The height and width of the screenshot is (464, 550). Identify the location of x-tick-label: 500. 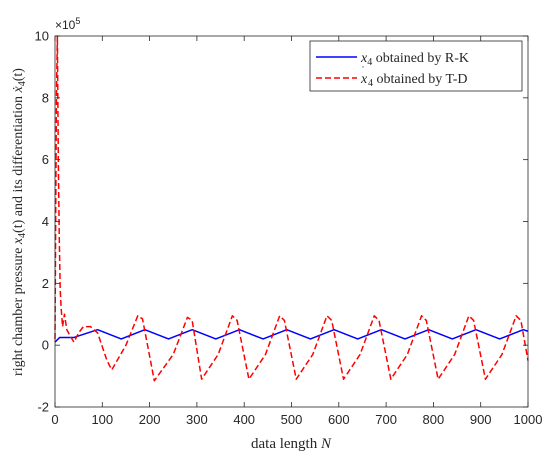
(292, 419).